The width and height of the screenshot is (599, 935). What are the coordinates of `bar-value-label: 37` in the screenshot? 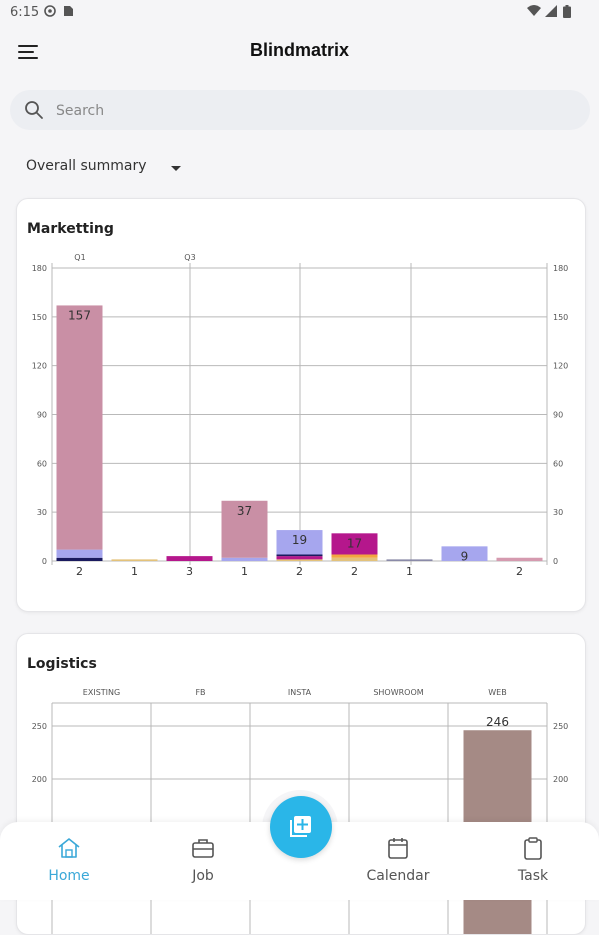 It's located at (244, 511).